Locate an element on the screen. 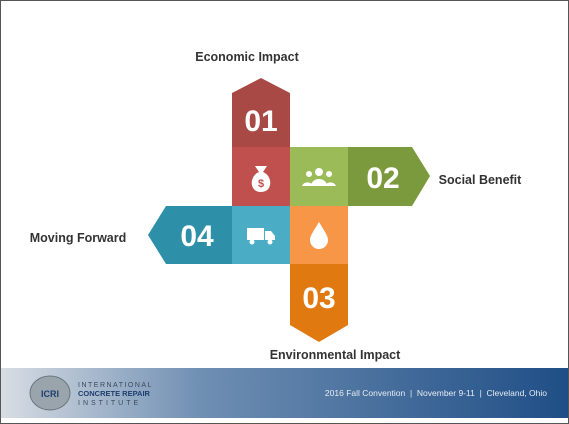 This screenshot has height=424, width=569. arrow-up is located at coordinates (261, 112).